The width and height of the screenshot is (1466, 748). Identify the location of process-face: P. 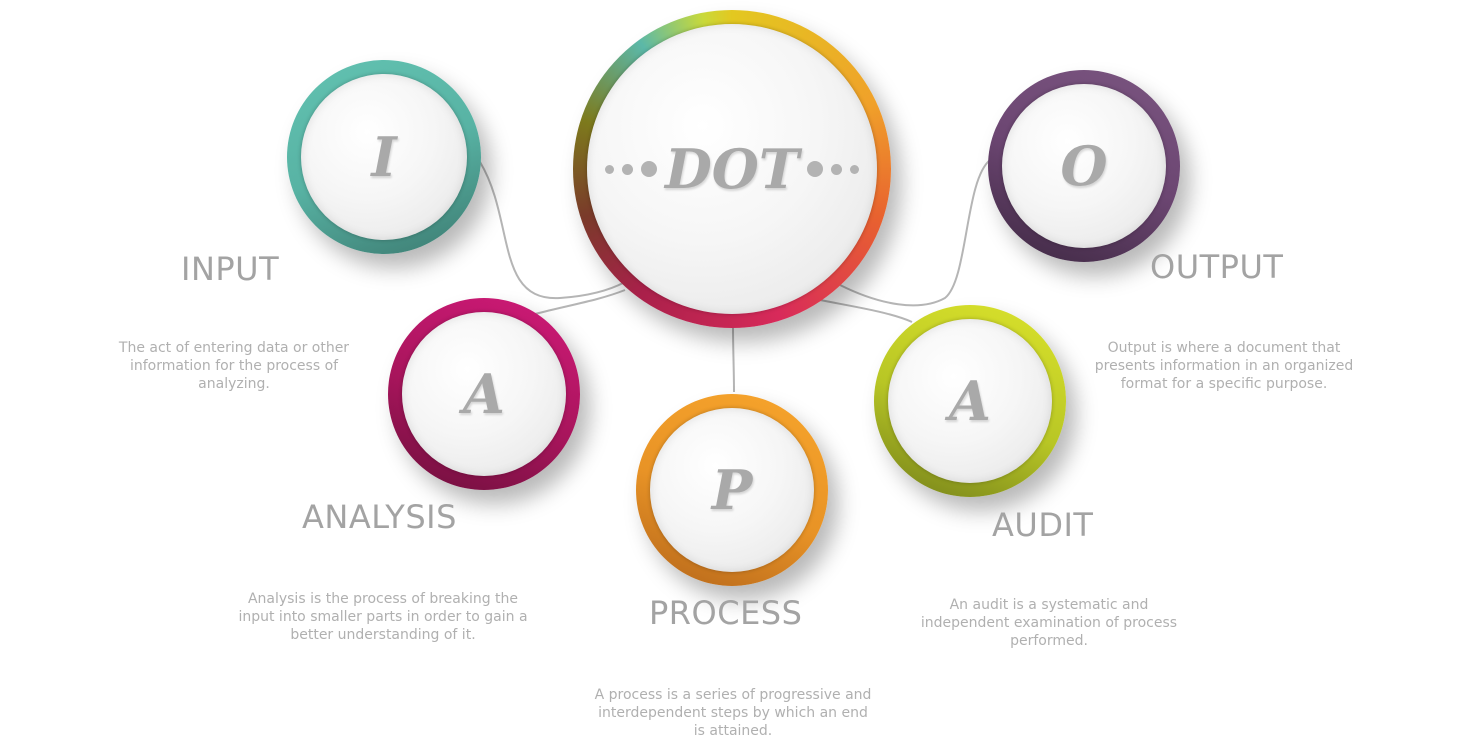
(732, 490).